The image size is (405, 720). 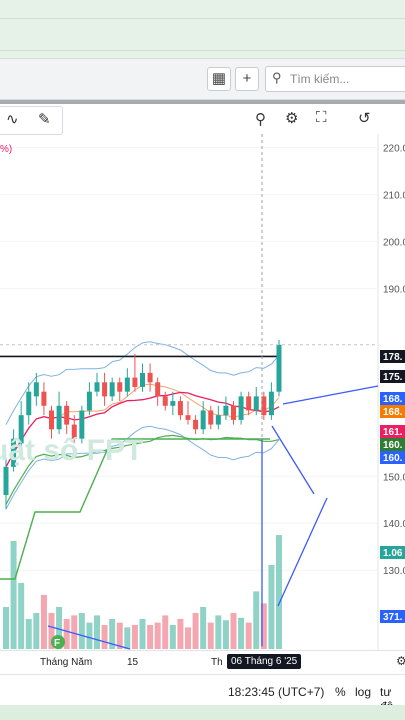 What do you see at coordinates (219, 79) in the screenshot?
I see `grid-icon: ▦` at bounding box center [219, 79].